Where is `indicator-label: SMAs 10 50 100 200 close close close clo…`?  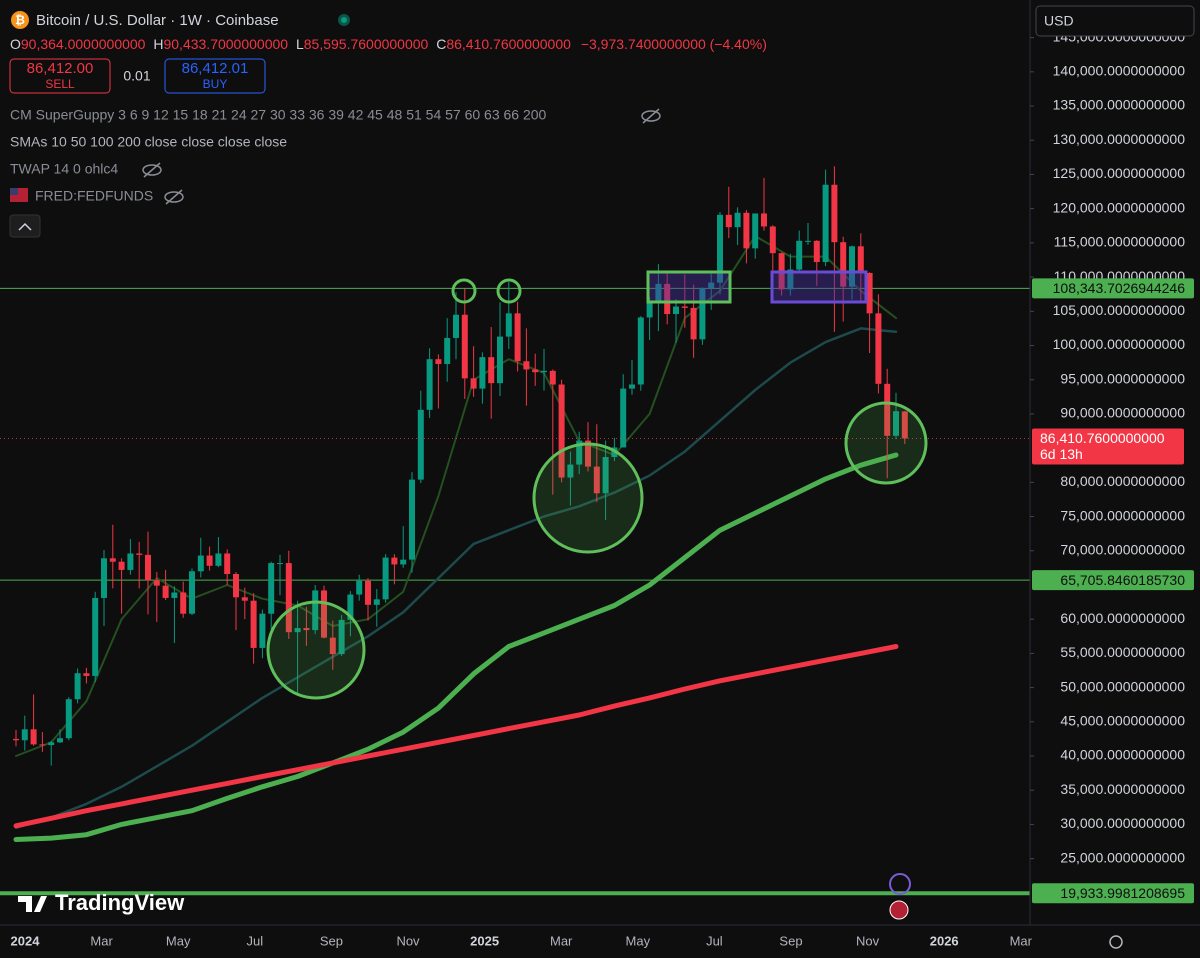 indicator-label: SMAs 10 50 100 200 close close close clo… is located at coordinates (148, 142).